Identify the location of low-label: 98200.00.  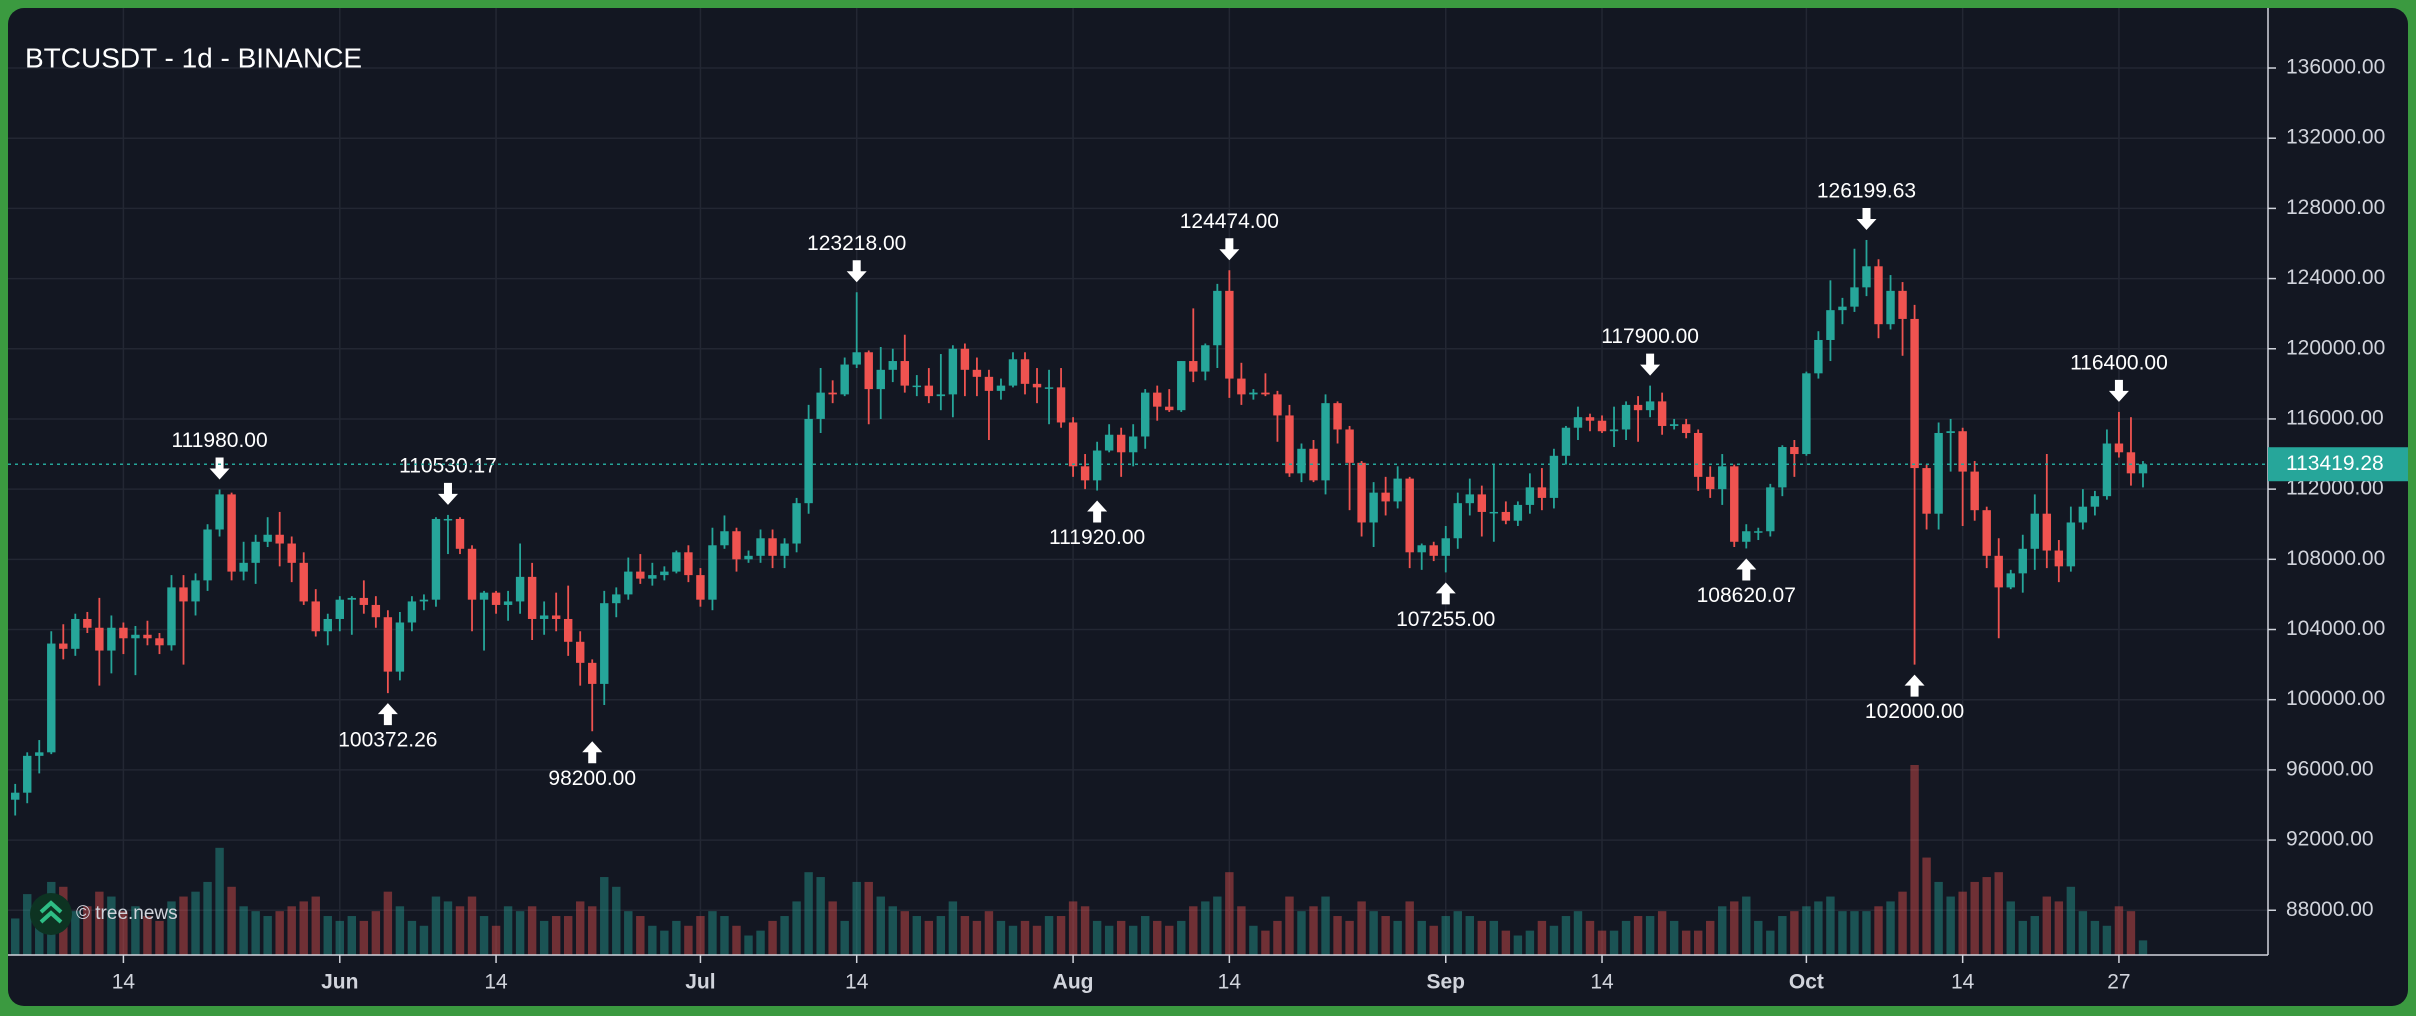
(592, 778).